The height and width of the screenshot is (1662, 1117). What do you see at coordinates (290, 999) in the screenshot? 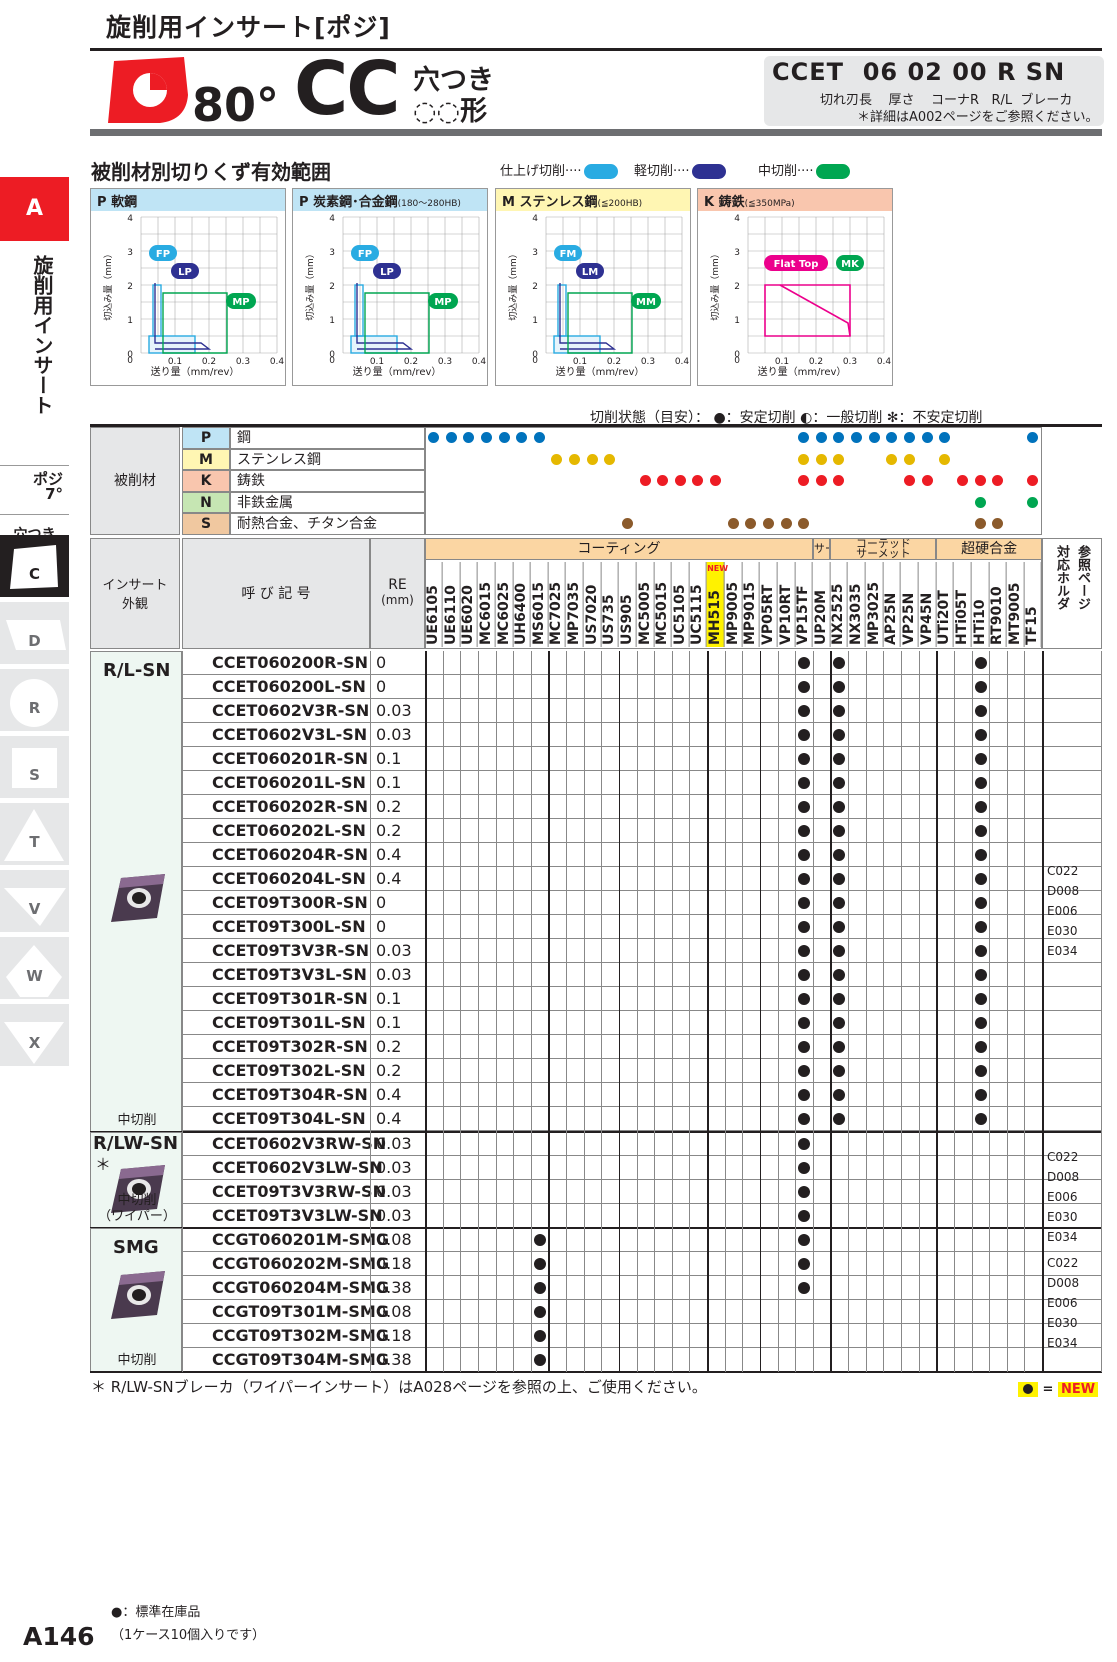
I see `insert-designation: CCET09T301R-SN` at bounding box center [290, 999].